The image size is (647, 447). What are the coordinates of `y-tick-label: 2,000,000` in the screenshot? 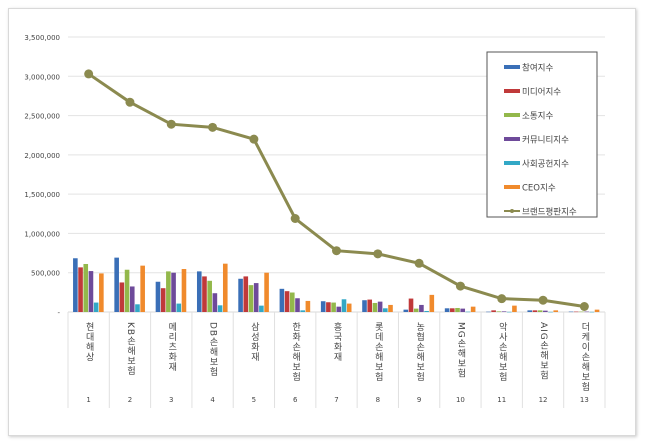 It's located at (42, 156).